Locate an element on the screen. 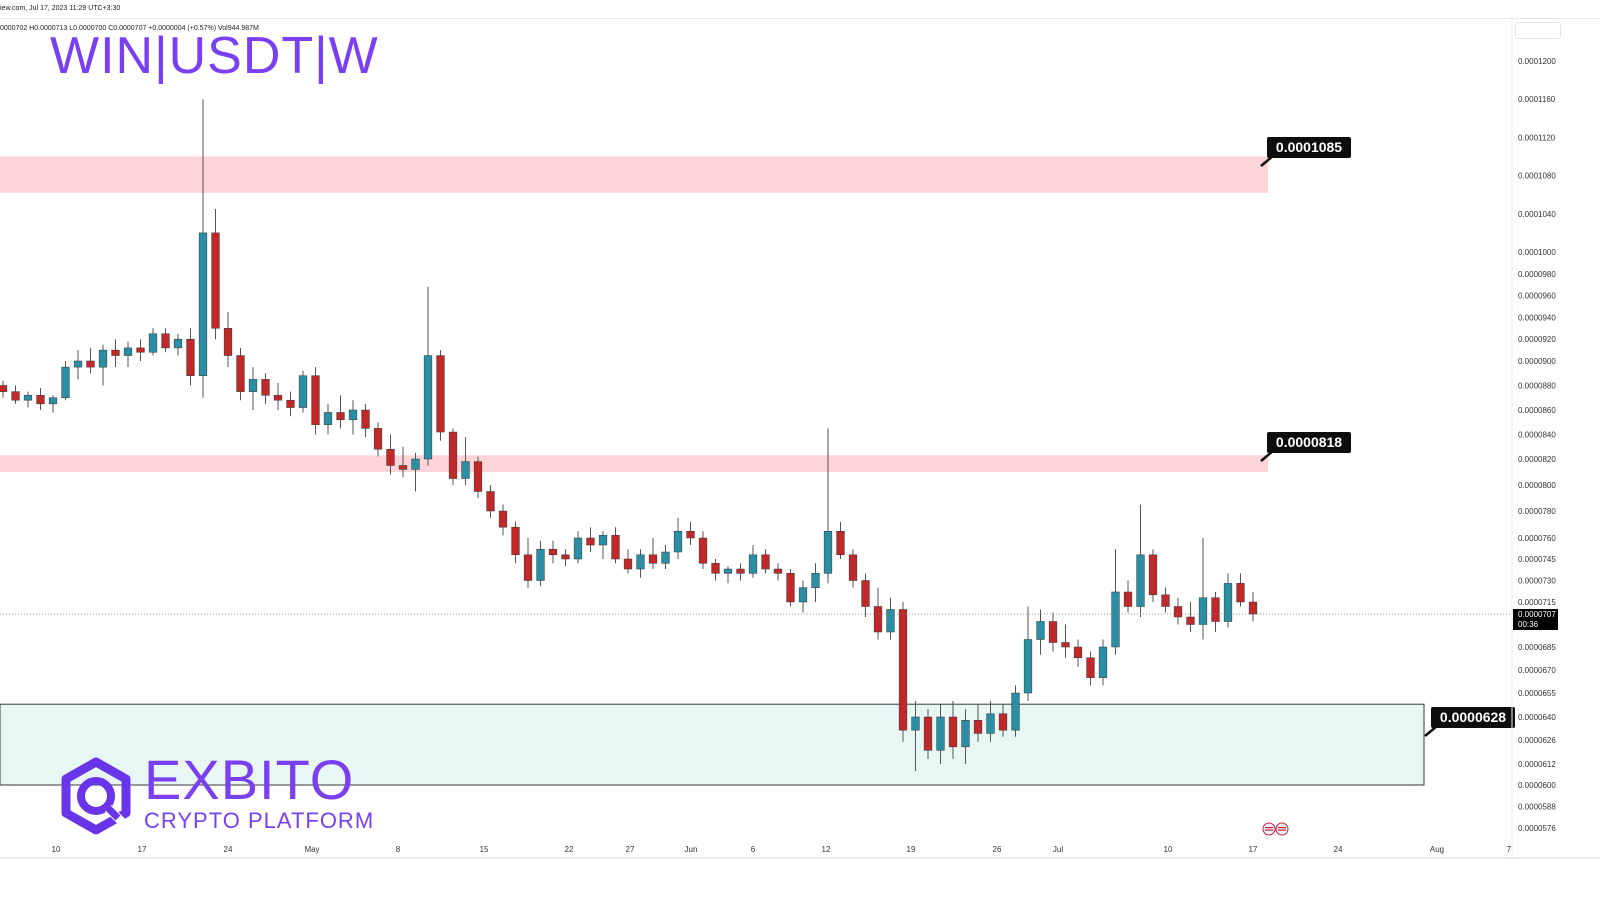 The image size is (1600, 900). y-tick-label: 0.0000600 is located at coordinates (1537, 785).